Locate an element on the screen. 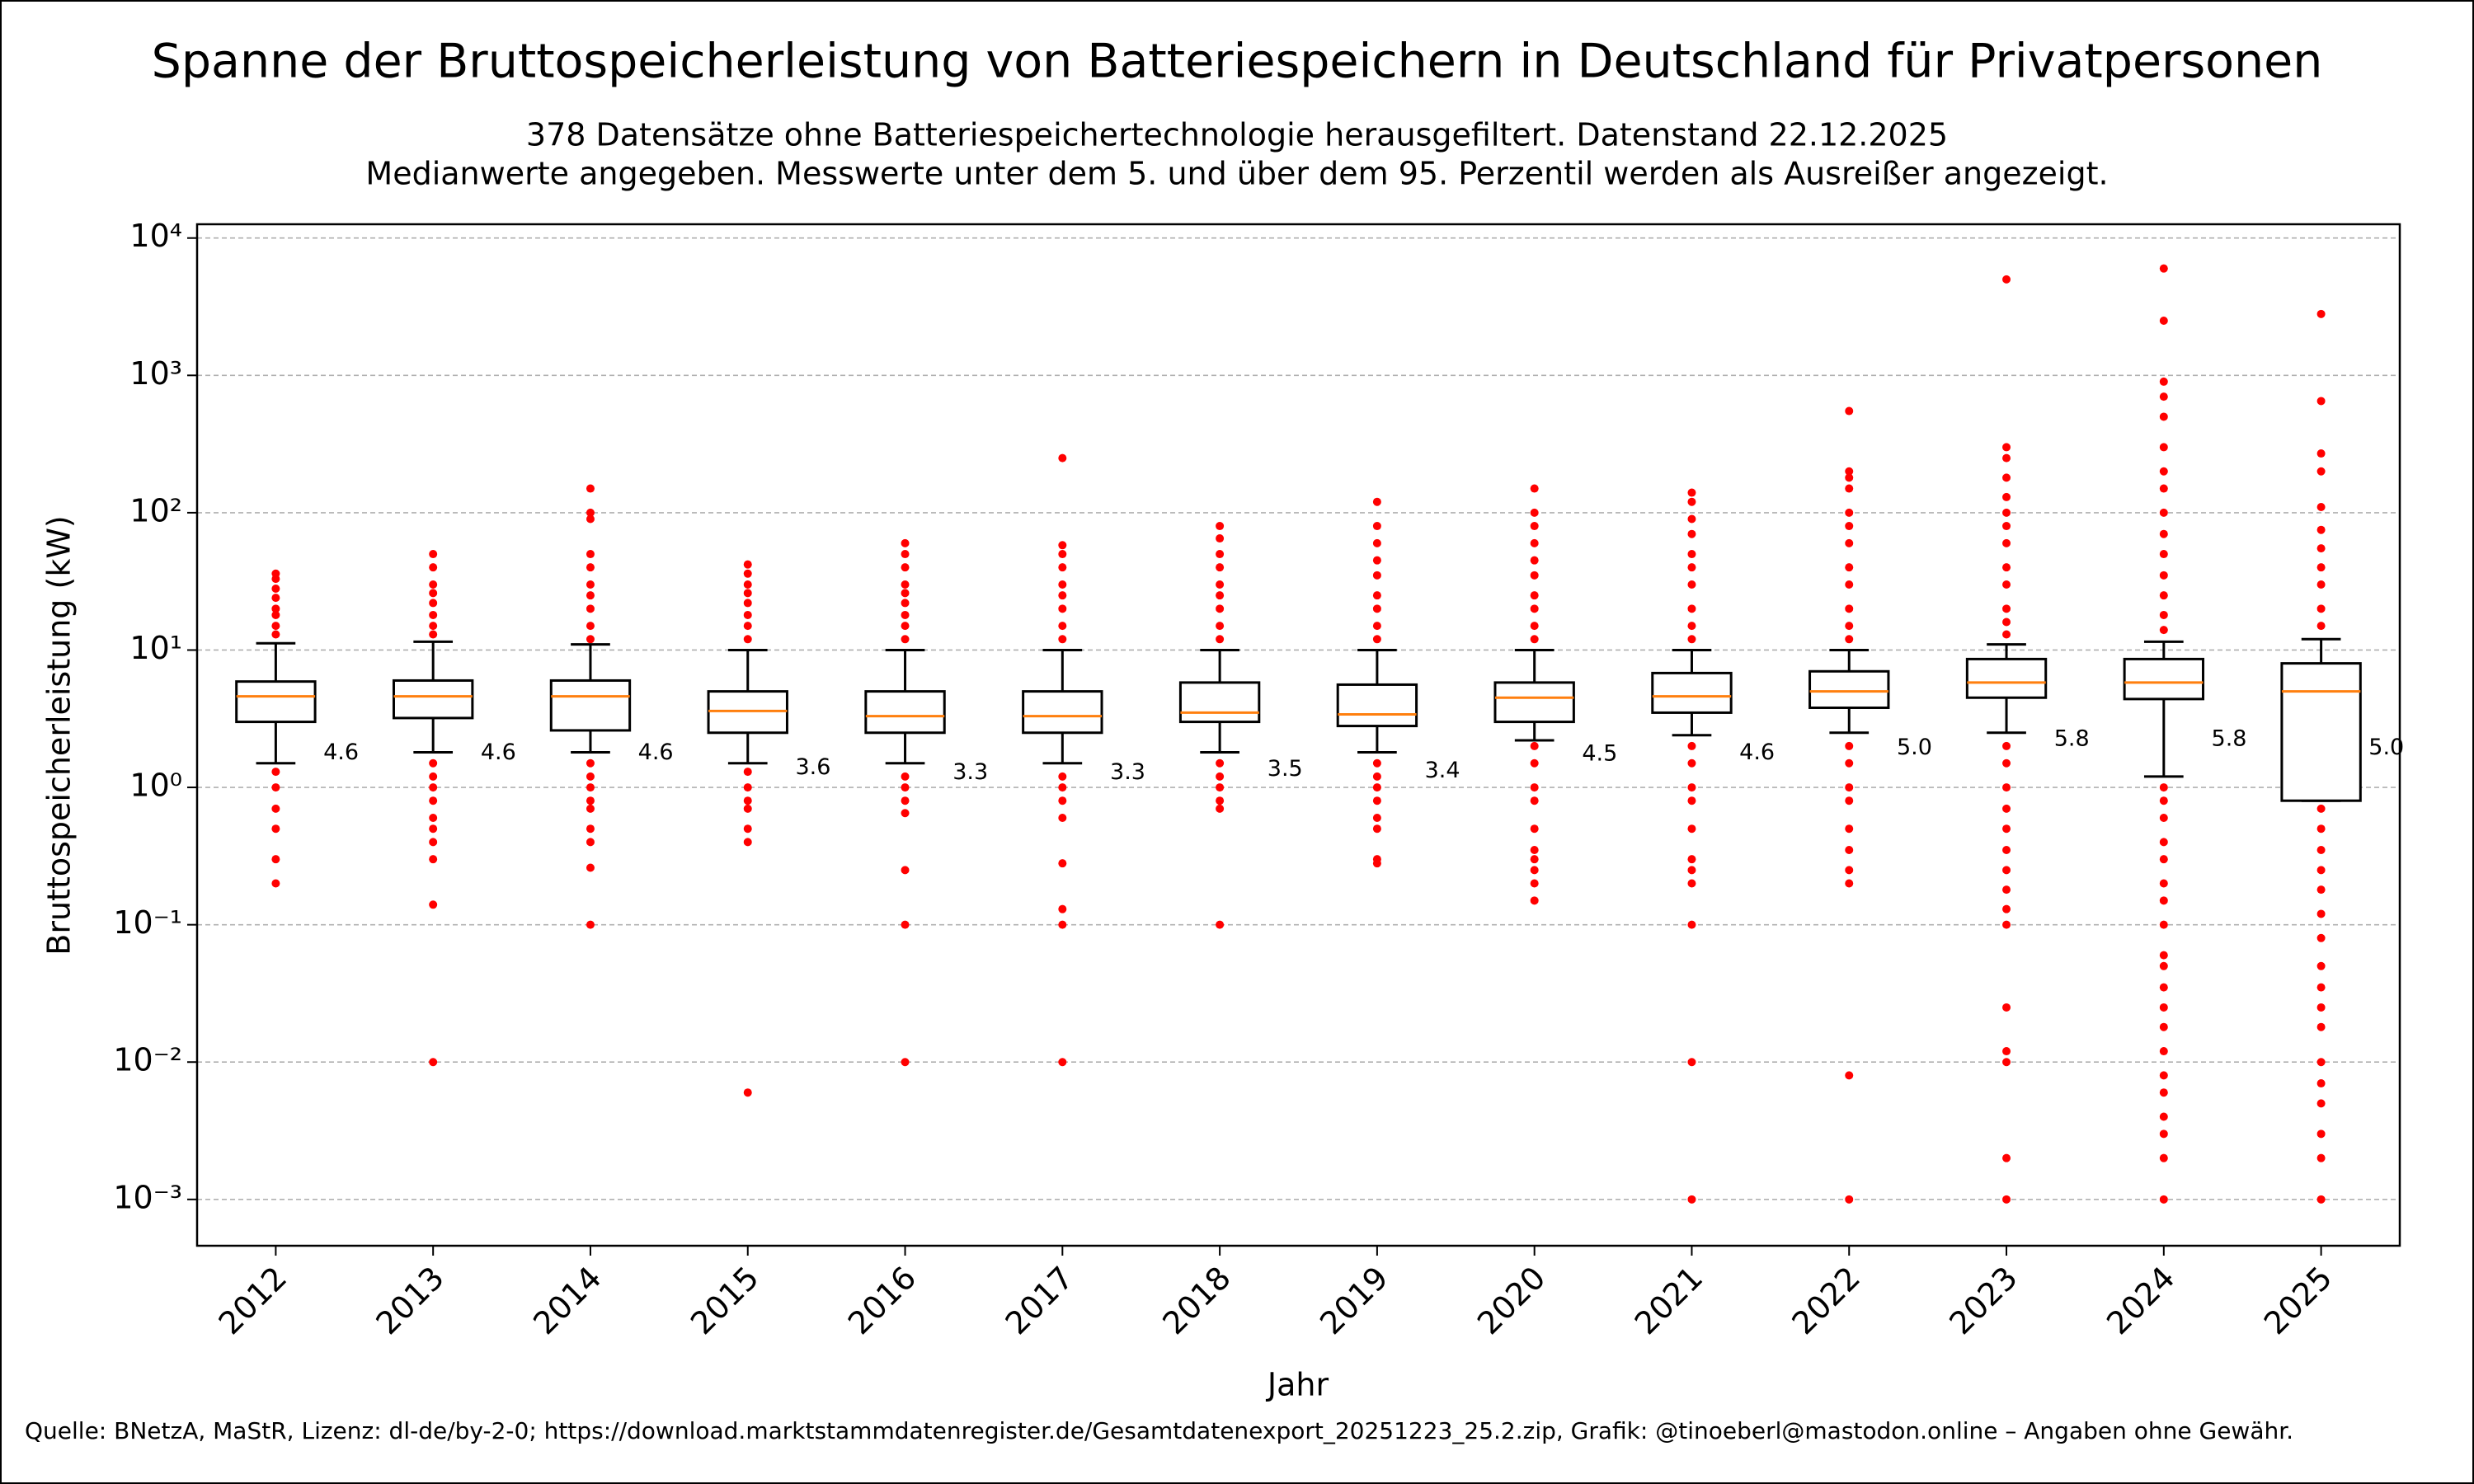  y-tick-label: 10⁻² is located at coordinates (147, 1060).